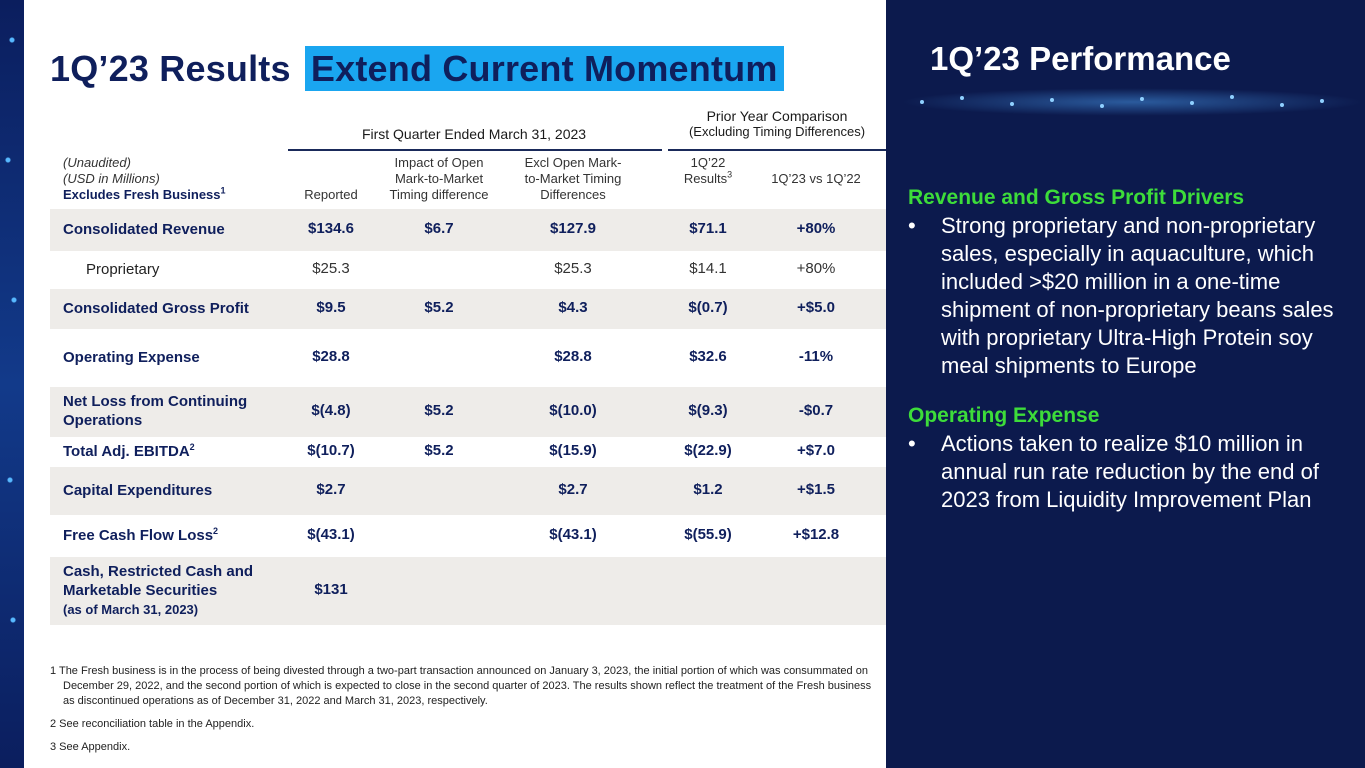 The width and height of the screenshot is (1365, 768). I want to click on row-label: Capital Expenditures, so click(138, 490).